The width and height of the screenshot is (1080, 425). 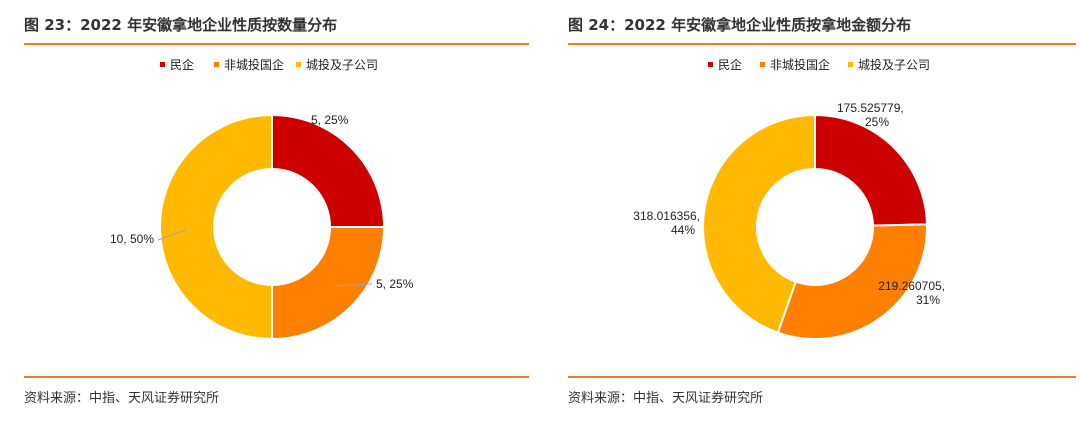 I want to click on figure-title: 图 23：2022 年安徽拿地企业性质按数量分布, so click(x=181, y=25).